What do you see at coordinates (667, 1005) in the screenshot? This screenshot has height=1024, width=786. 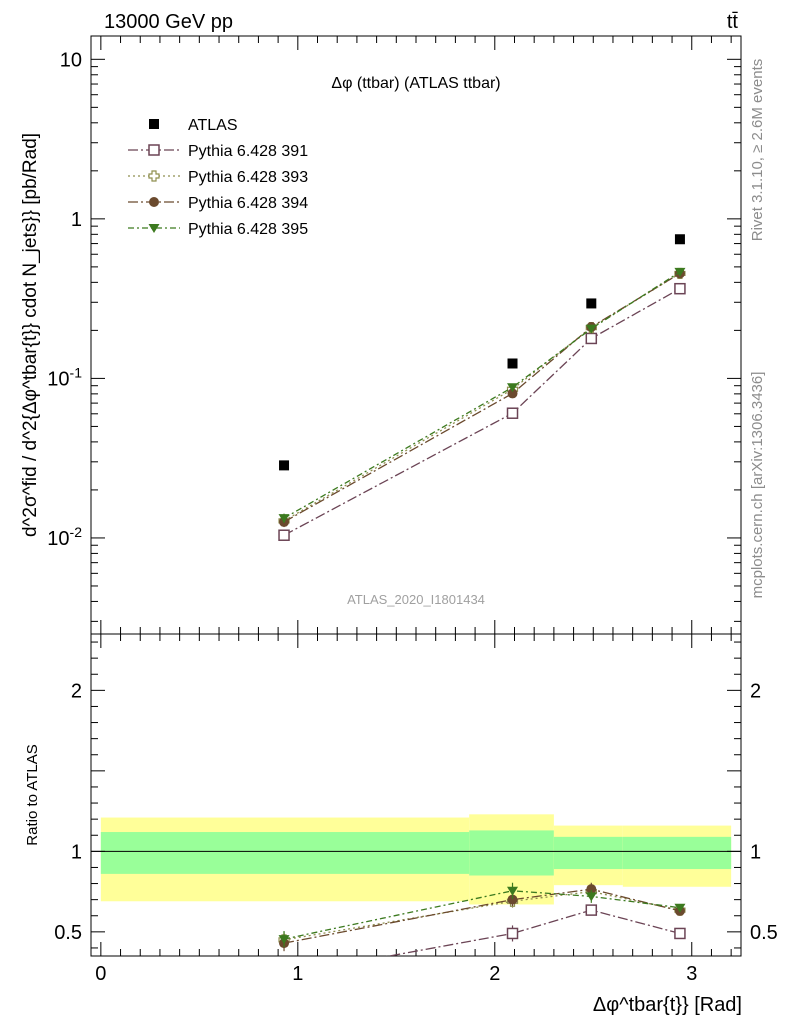 I see `x-axis-label: Δφ^tbar{t}} [Rad]` at bounding box center [667, 1005].